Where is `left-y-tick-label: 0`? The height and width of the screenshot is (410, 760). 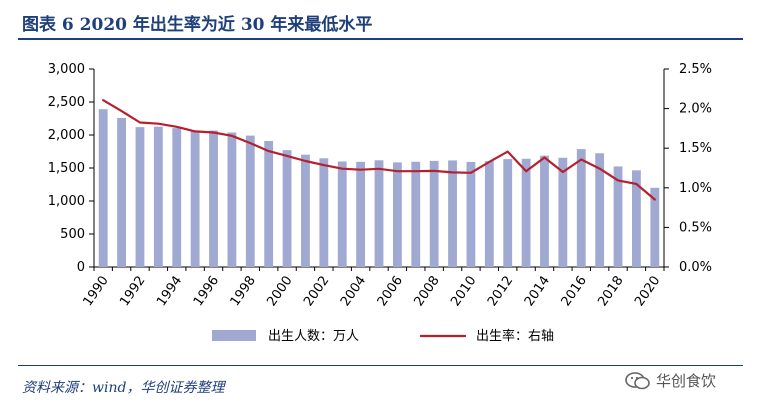 left-y-tick-label: 0 is located at coordinates (81, 267).